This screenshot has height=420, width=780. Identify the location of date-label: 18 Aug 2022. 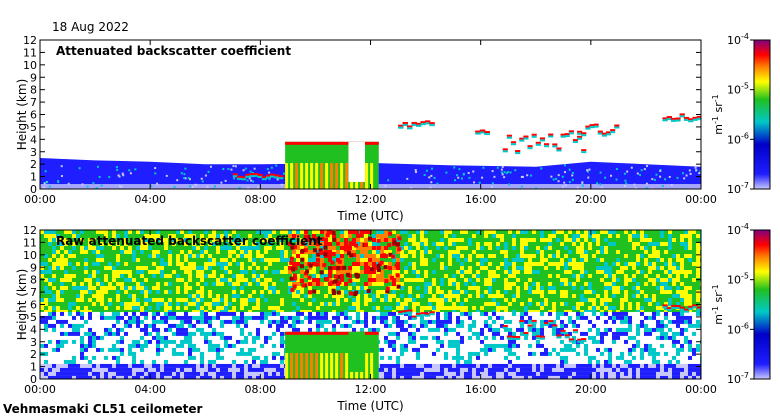
(90, 27).